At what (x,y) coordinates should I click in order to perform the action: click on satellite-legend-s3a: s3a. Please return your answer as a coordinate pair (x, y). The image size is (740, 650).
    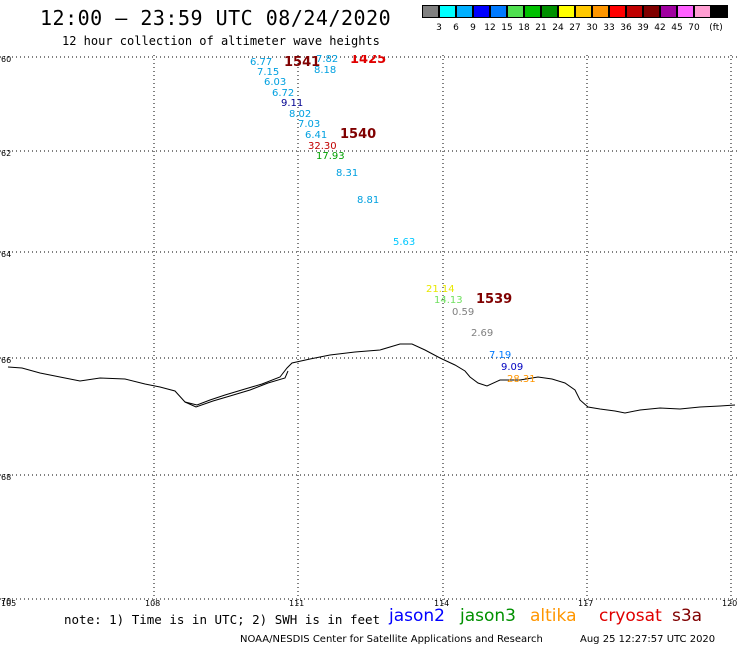
    Looking at the image, I should click on (687, 616).